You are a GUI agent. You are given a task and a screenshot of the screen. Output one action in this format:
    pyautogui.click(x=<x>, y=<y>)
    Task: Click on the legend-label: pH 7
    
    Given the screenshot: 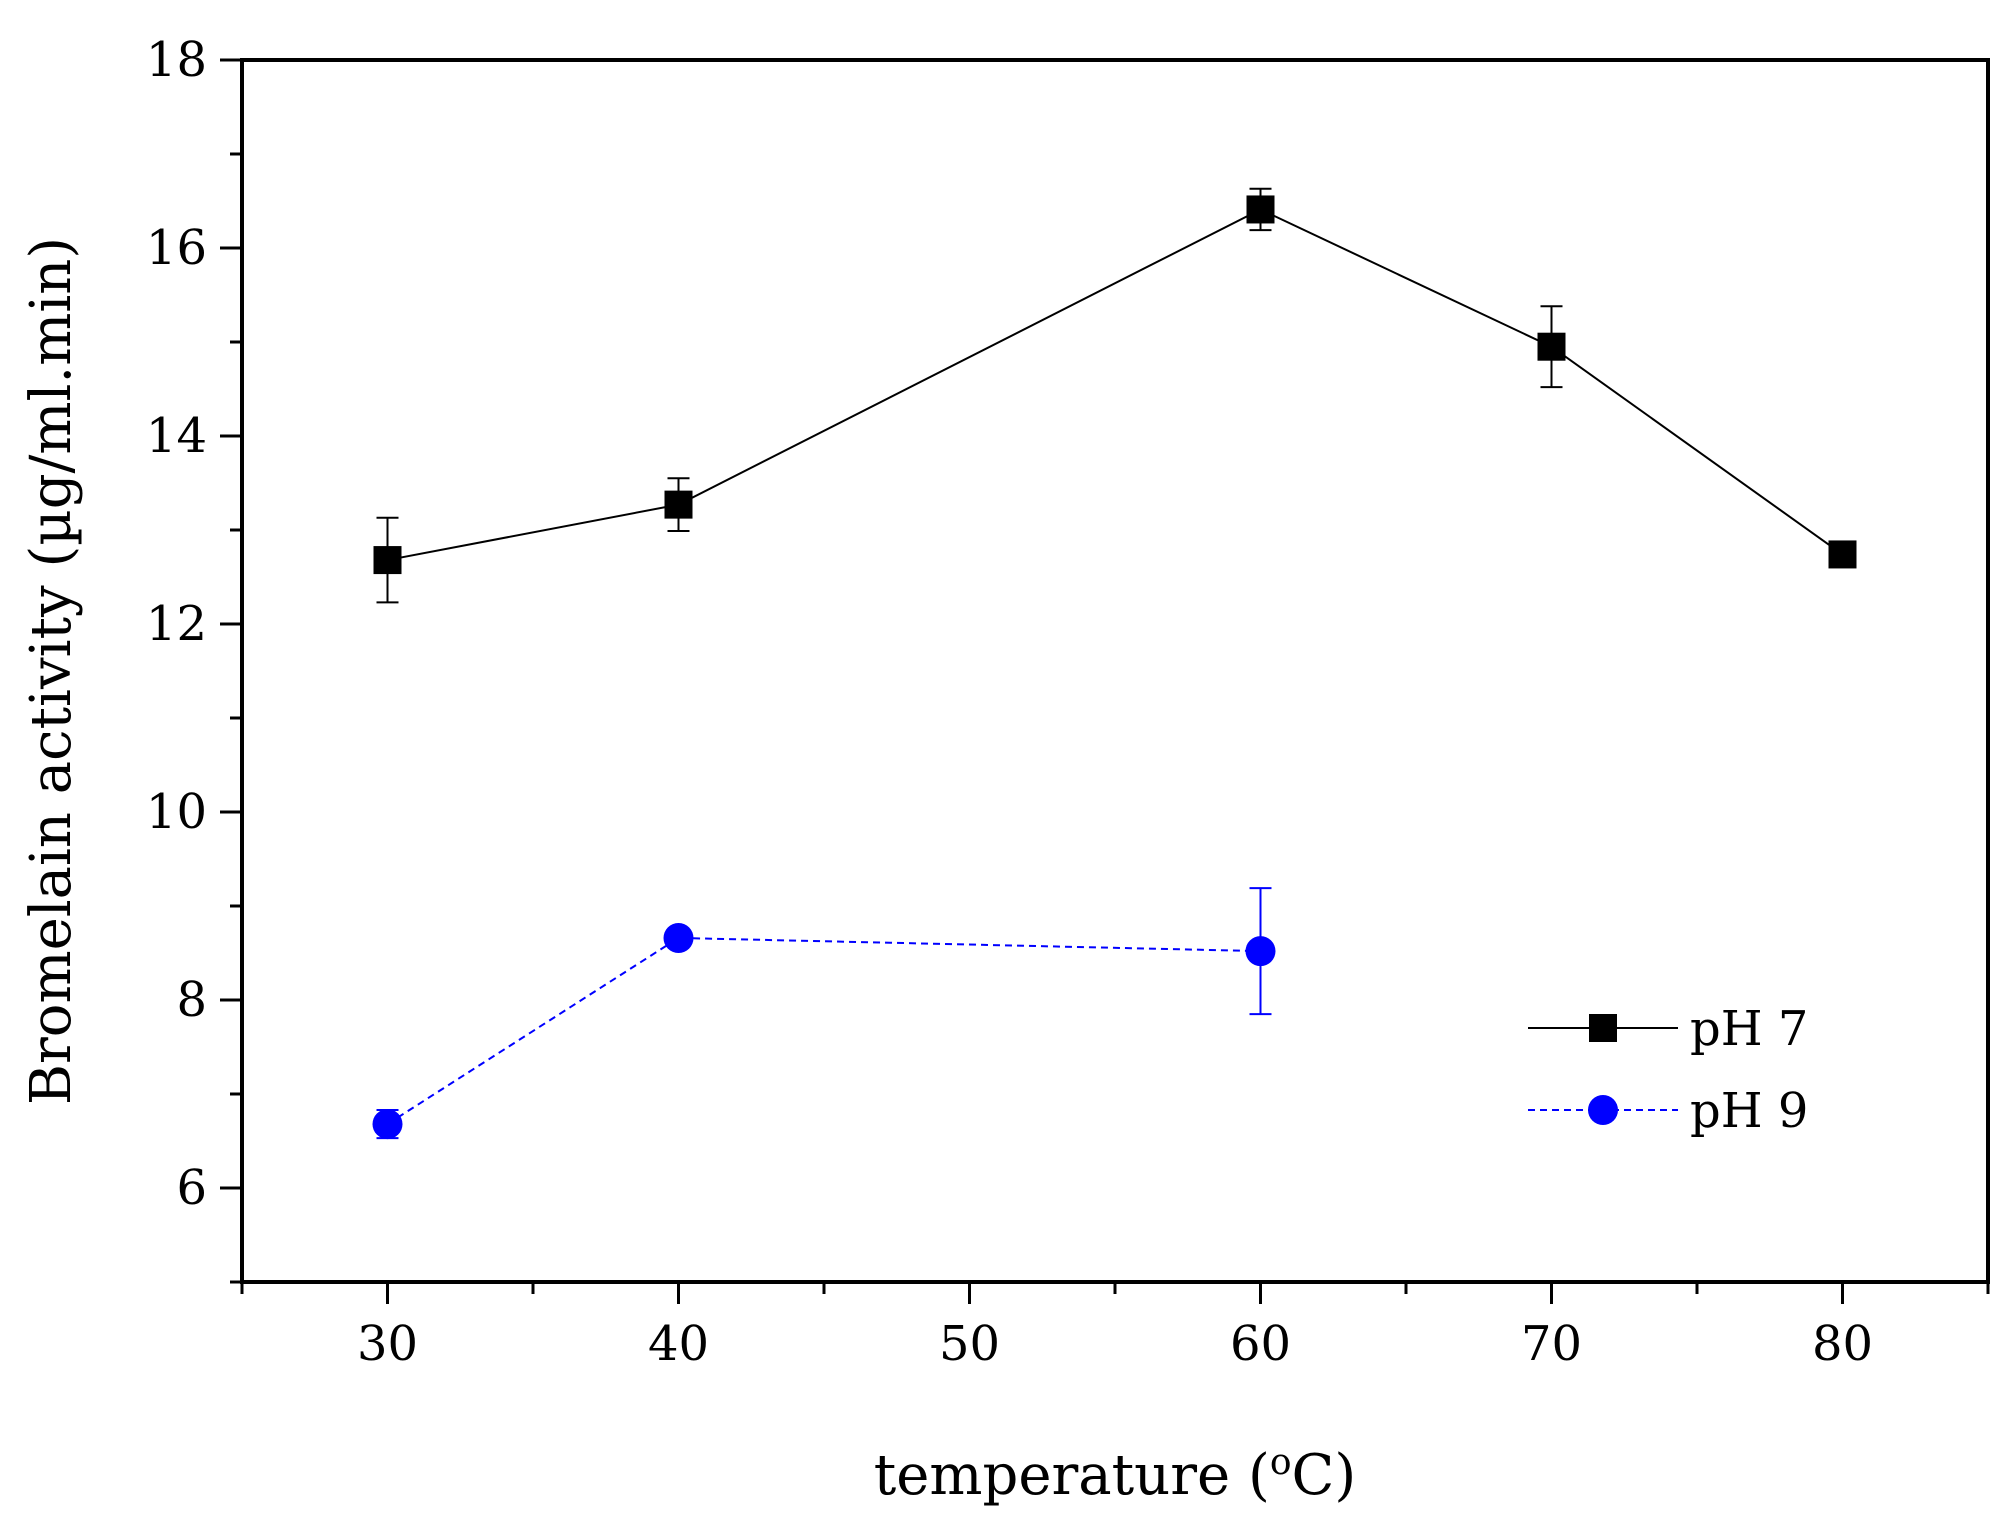 What is the action you would take?
    pyautogui.click(x=1749, y=1029)
    